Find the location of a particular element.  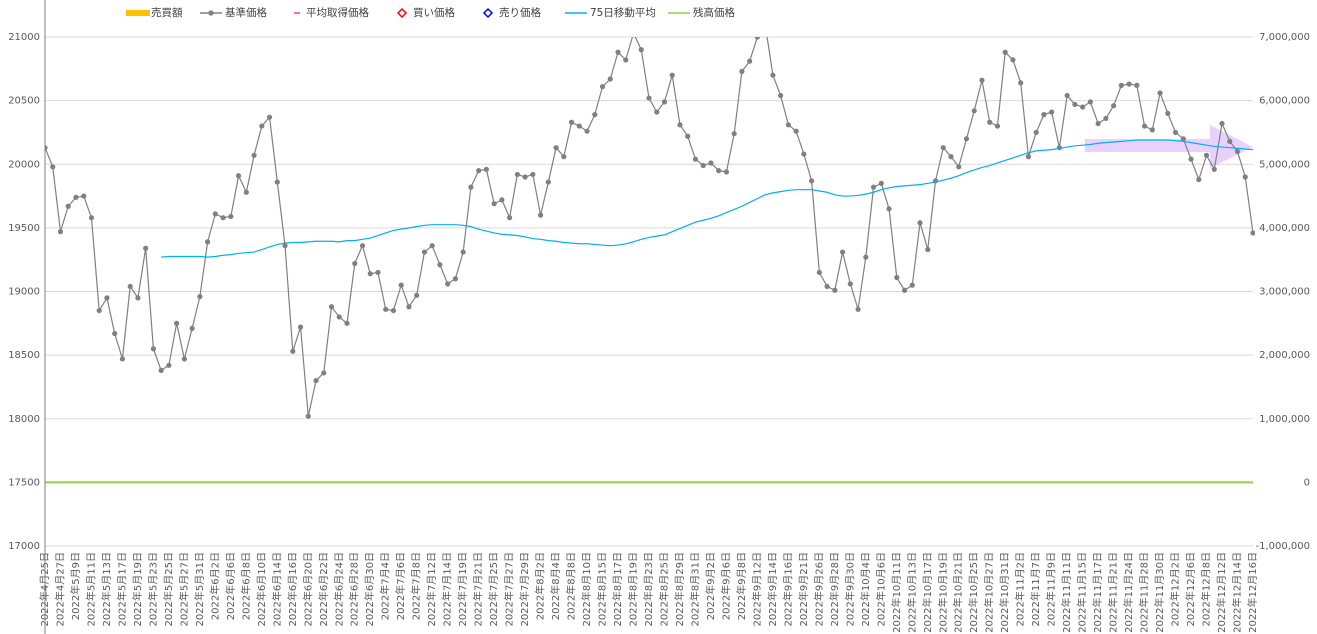

x-tick-label: 2022年4月27日 is located at coordinates (59, 589).